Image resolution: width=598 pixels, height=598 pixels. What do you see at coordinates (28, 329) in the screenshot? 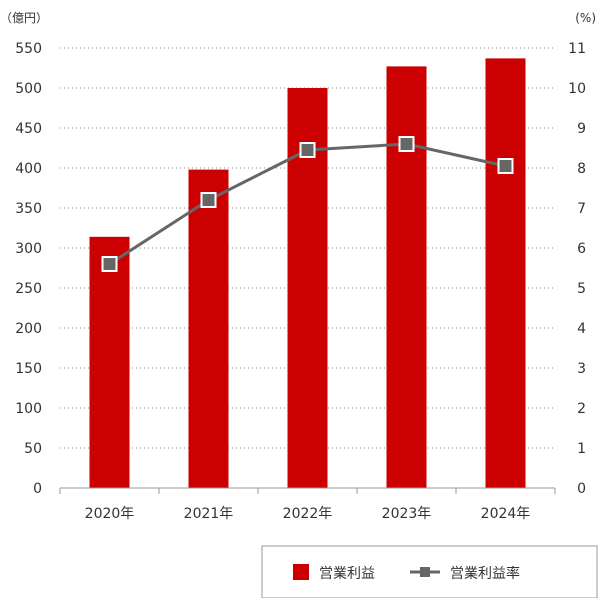
I see `left-tick-label: 200` at bounding box center [28, 329].